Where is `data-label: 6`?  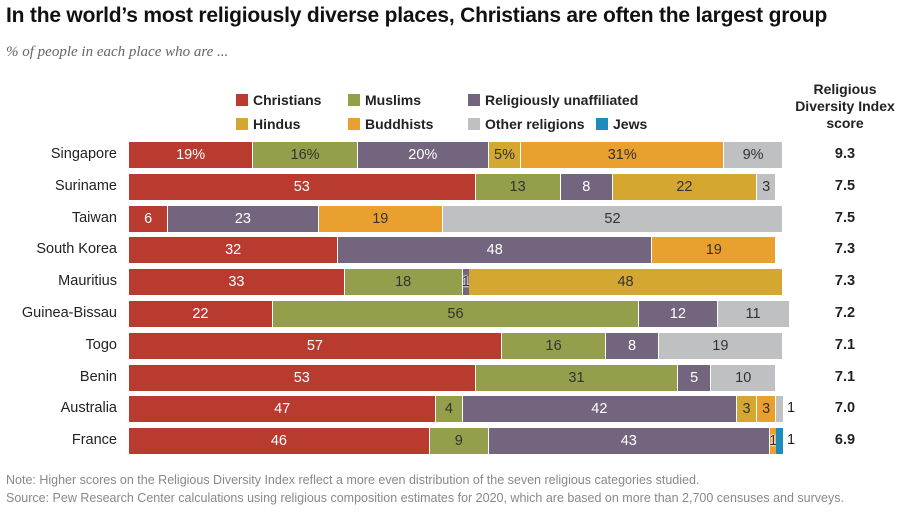
data-label: 6 is located at coordinates (148, 218).